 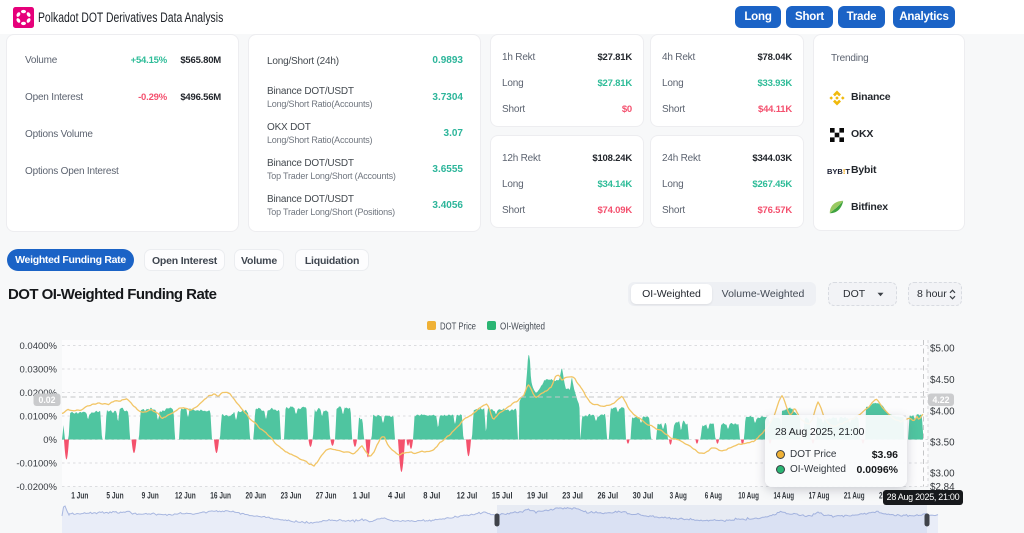 I want to click on svg-text: DOT Price, so click(x=458, y=327).